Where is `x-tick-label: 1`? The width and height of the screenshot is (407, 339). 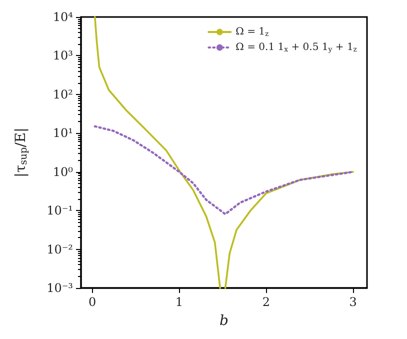
x-tick-label: 1 is located at coordinates (179, 302).